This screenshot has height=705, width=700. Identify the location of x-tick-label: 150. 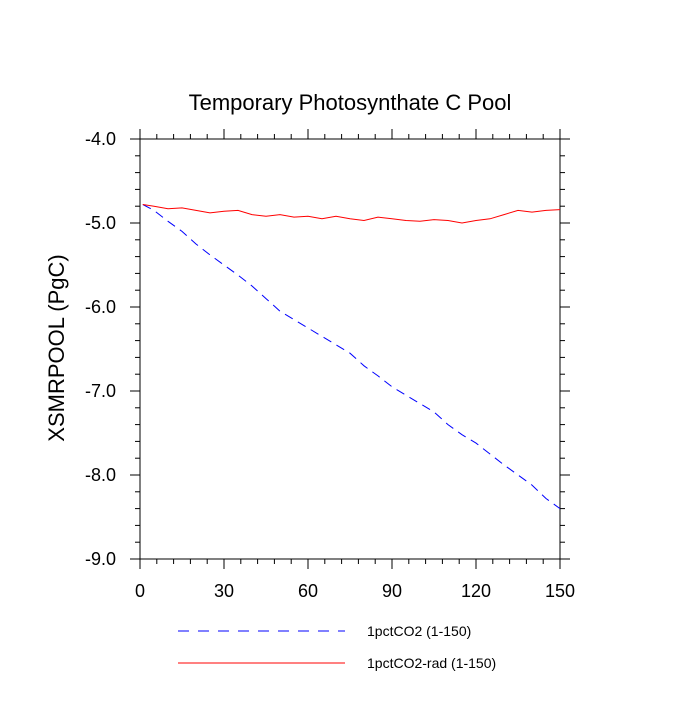
(560, 591).